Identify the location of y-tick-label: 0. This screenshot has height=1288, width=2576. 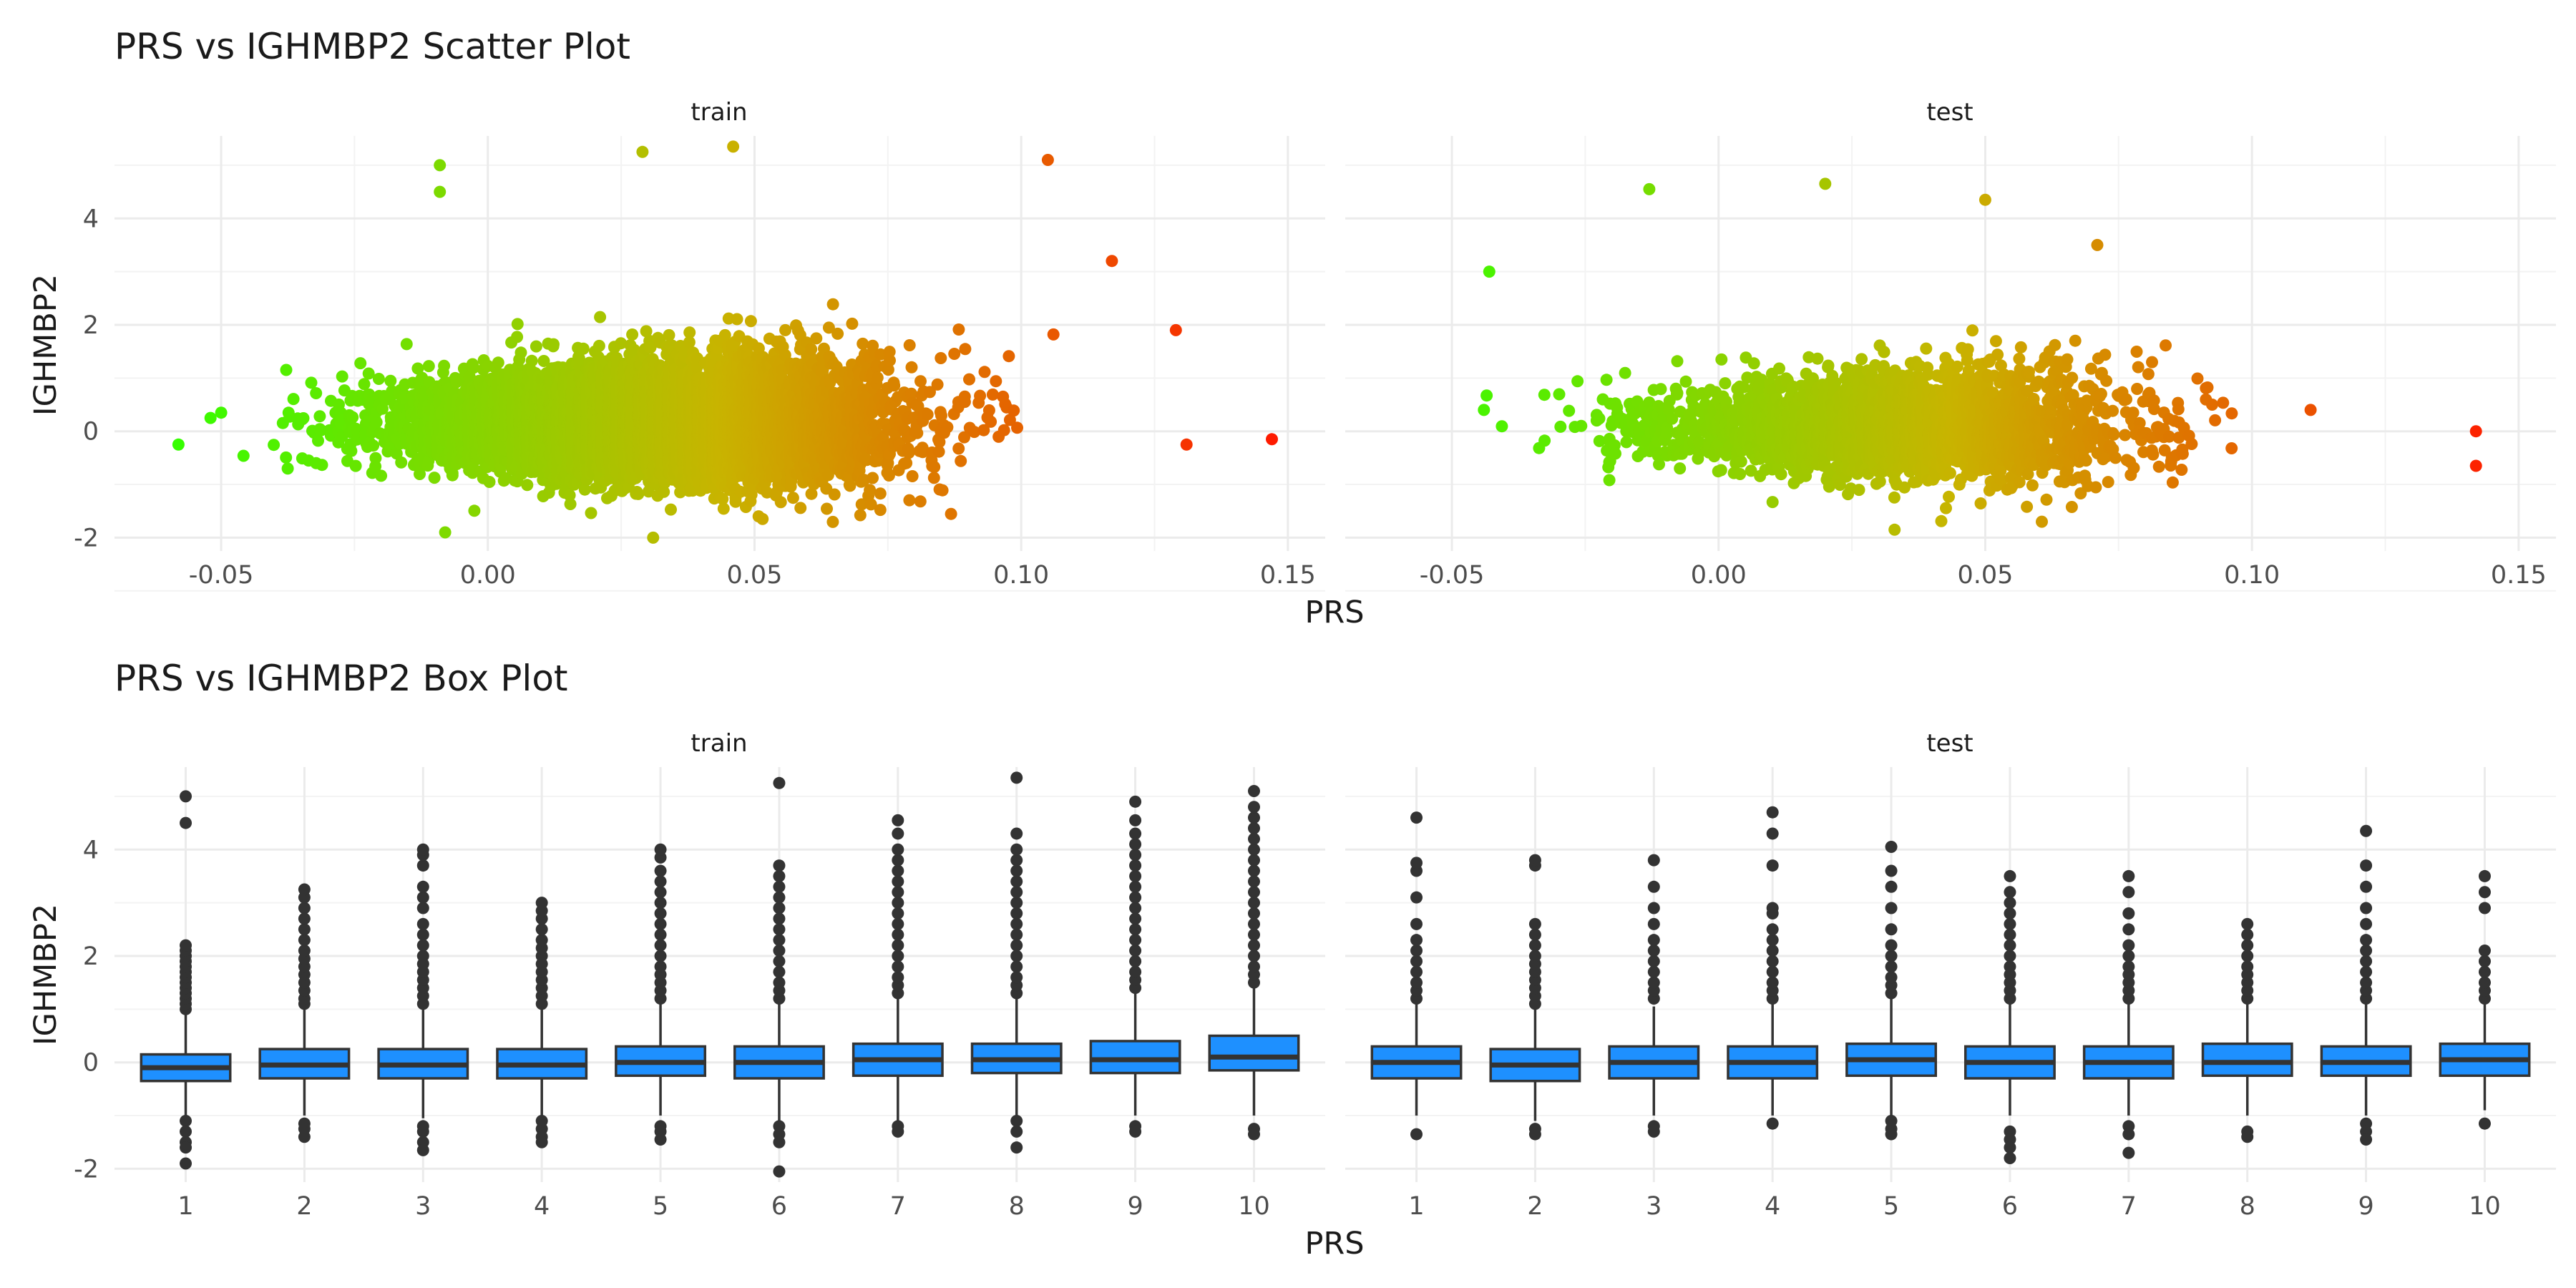
(91, 432).